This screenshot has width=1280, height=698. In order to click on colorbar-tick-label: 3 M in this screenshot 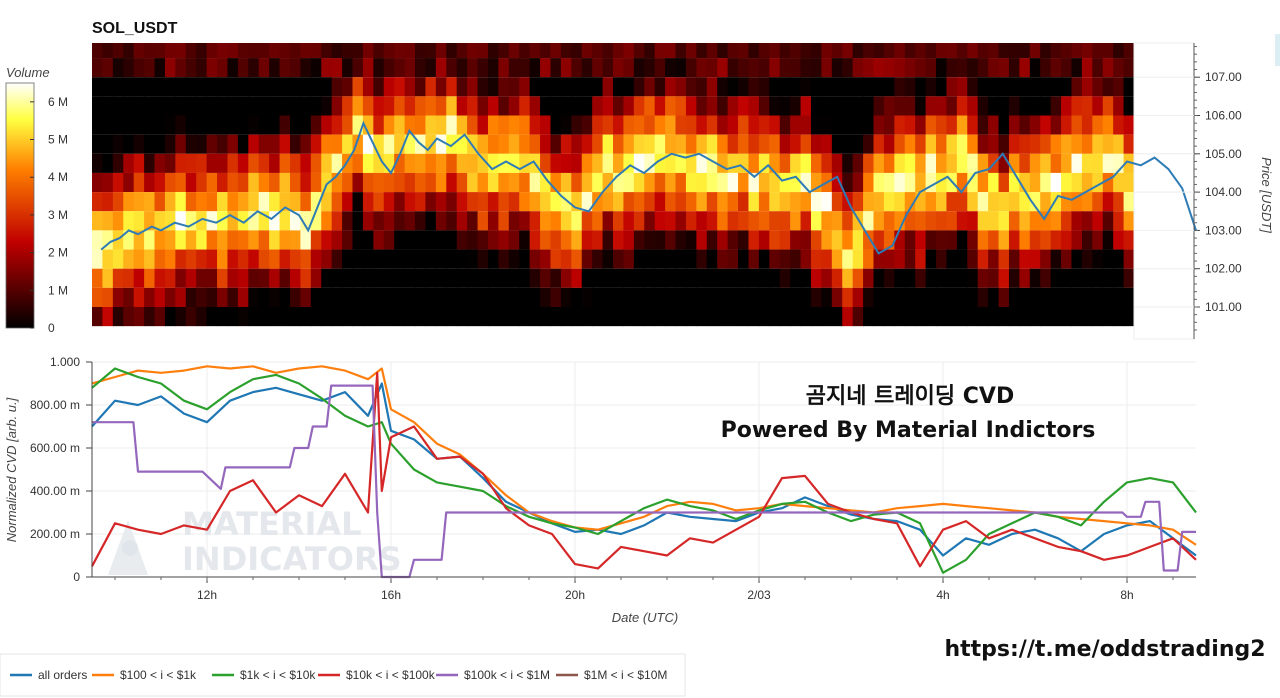, I will do `click(58, 215)`.